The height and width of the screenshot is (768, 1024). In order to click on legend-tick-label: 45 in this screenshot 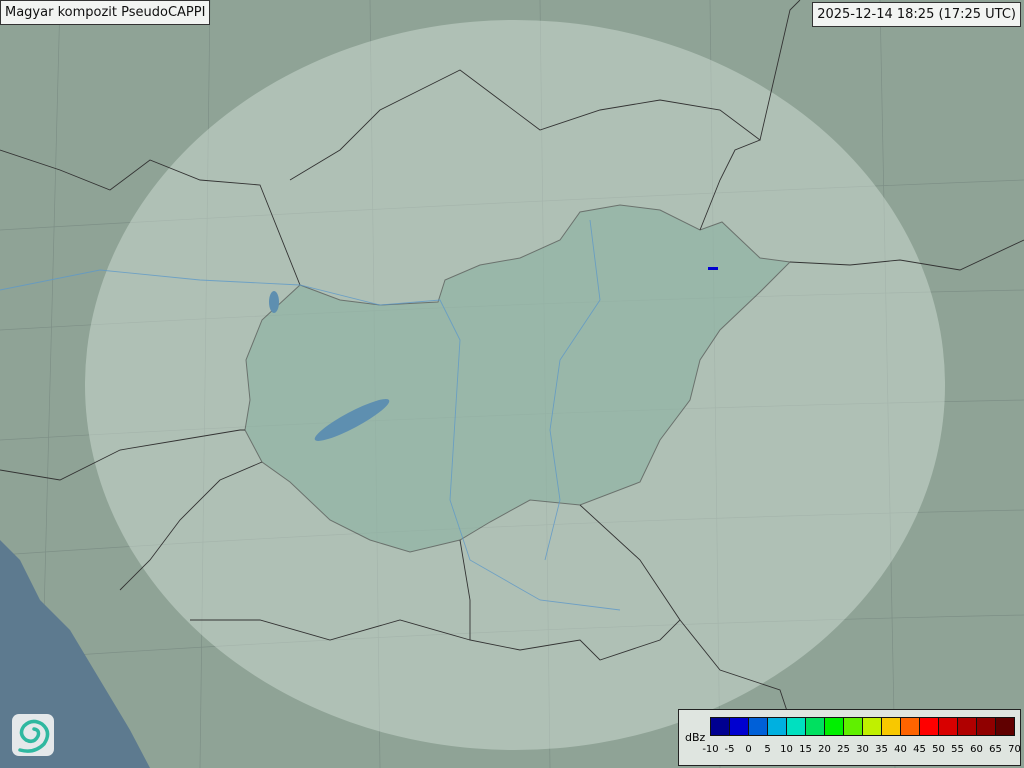, I will do `click(919, 749)`.